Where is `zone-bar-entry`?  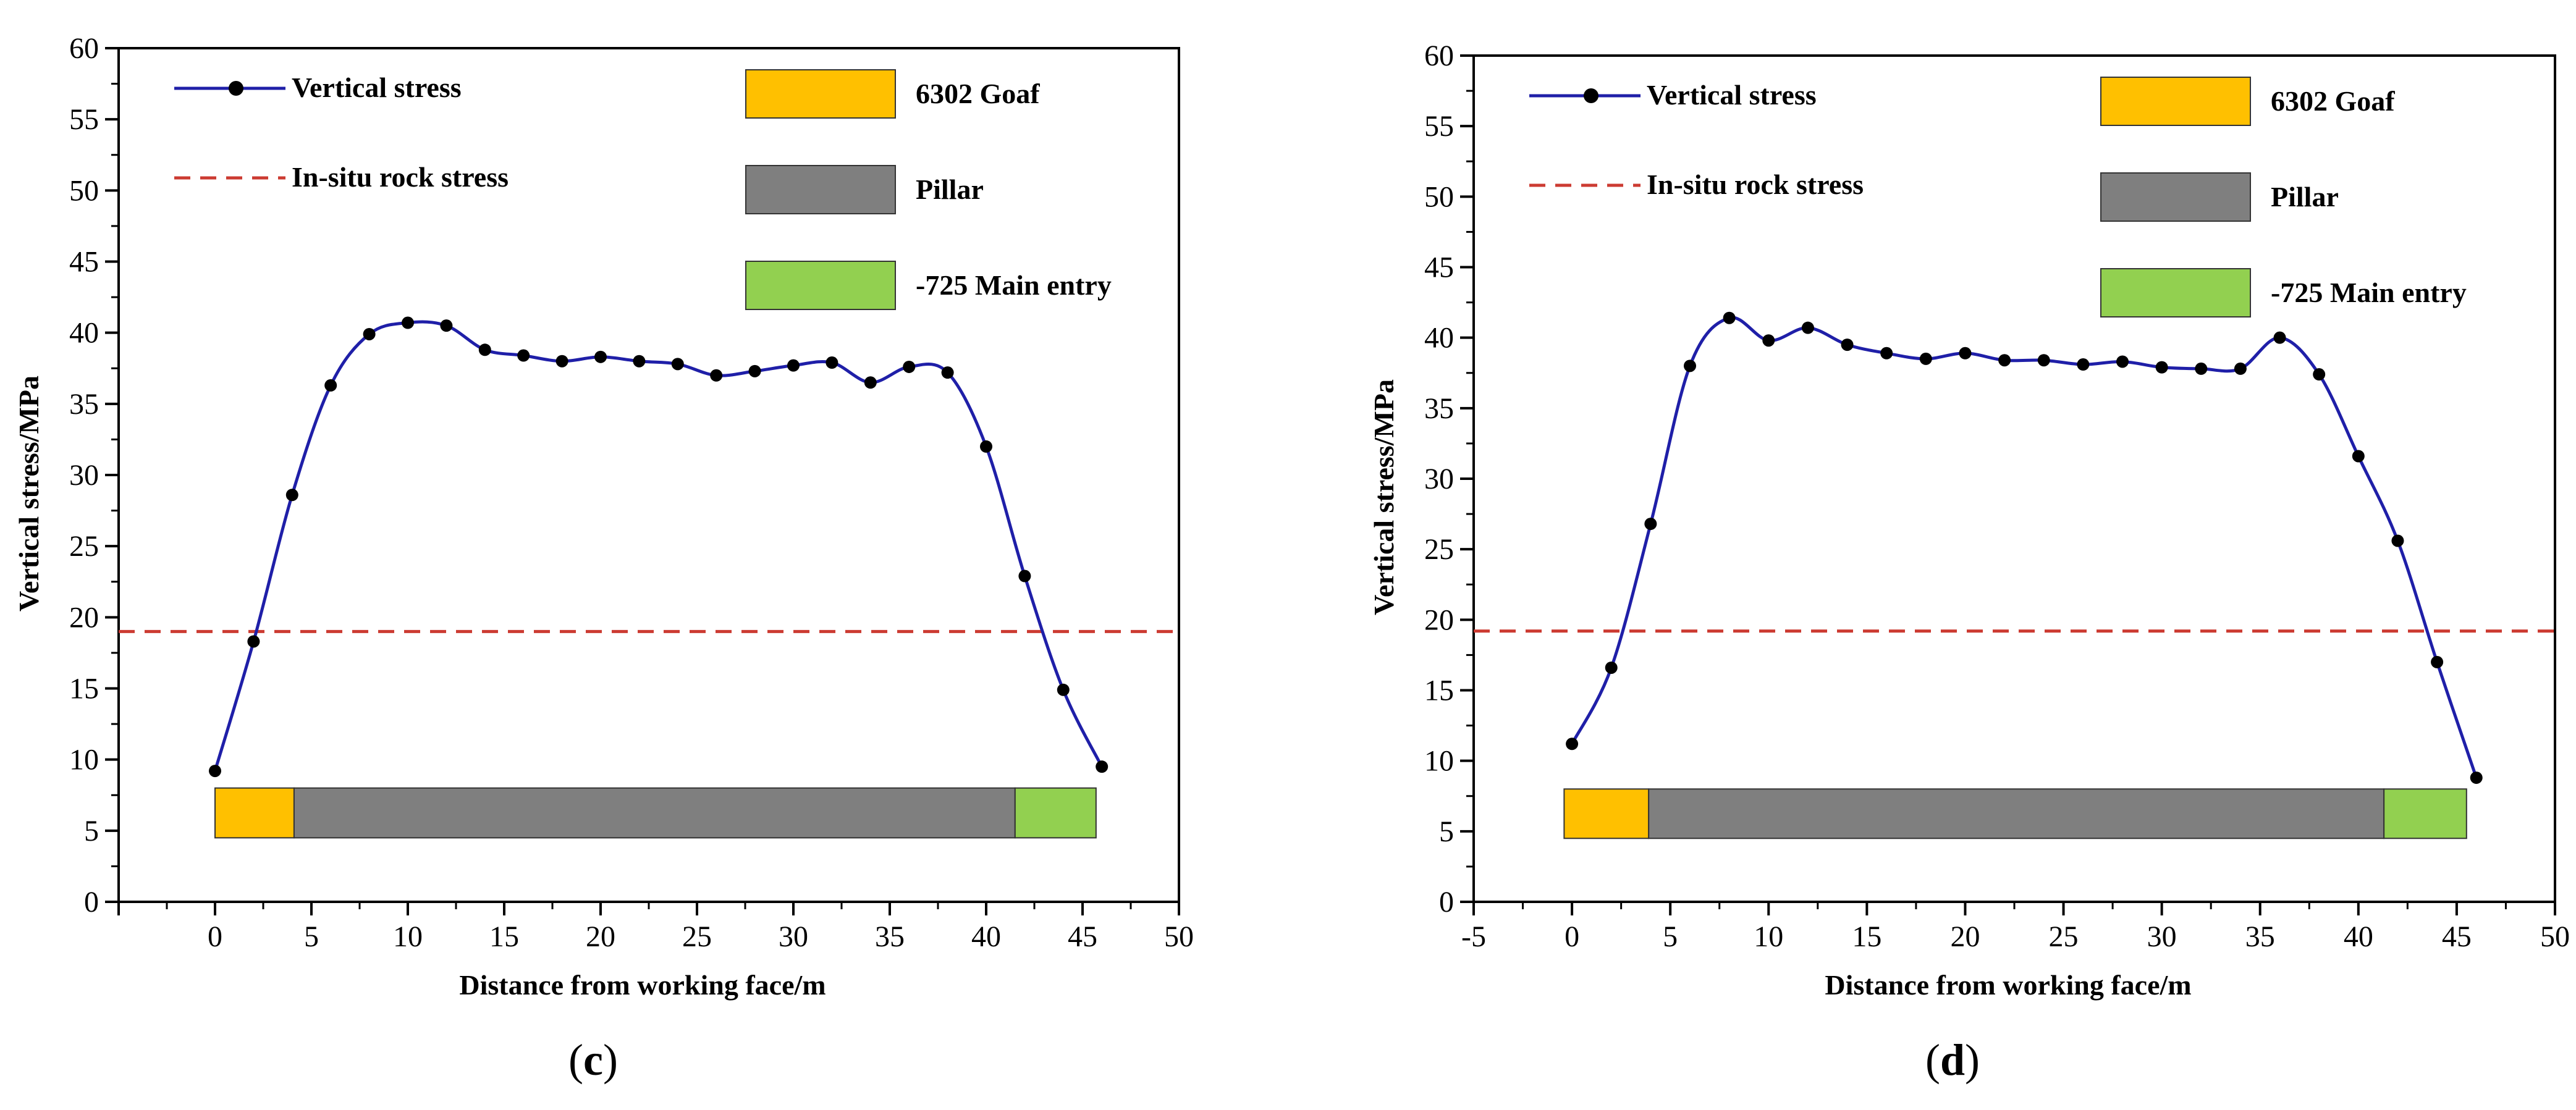 zone-bar-entry is located at coordinates (2425, 813).